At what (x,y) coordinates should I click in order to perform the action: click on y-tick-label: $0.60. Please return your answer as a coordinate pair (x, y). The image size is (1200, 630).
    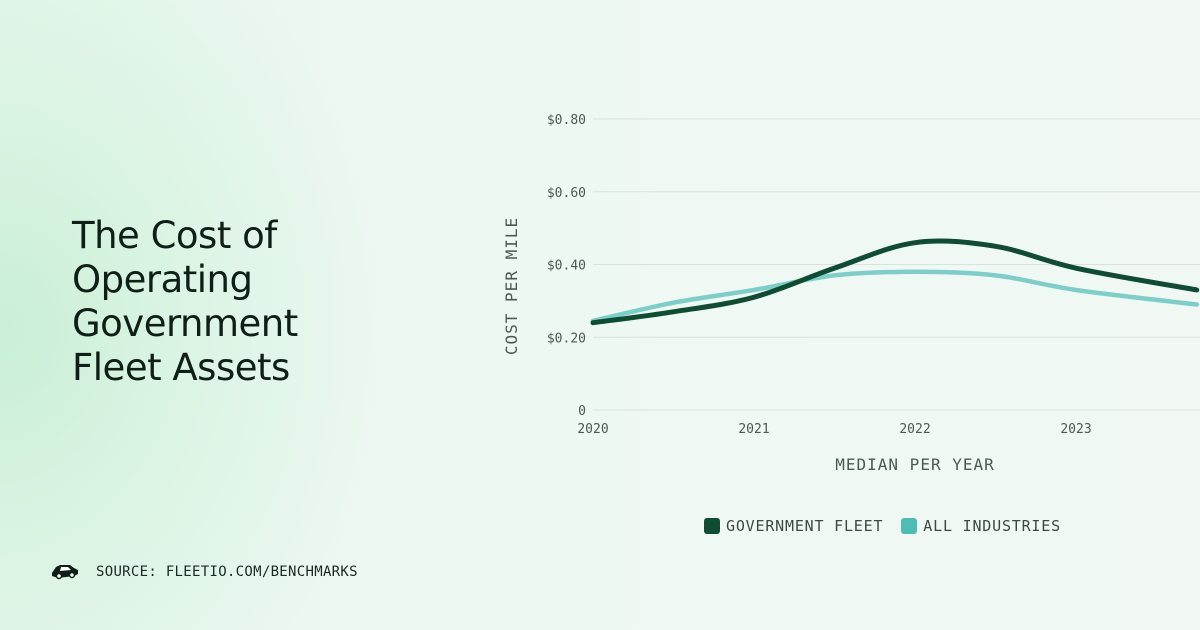
    Looking at the image, I should click on (566, 193).